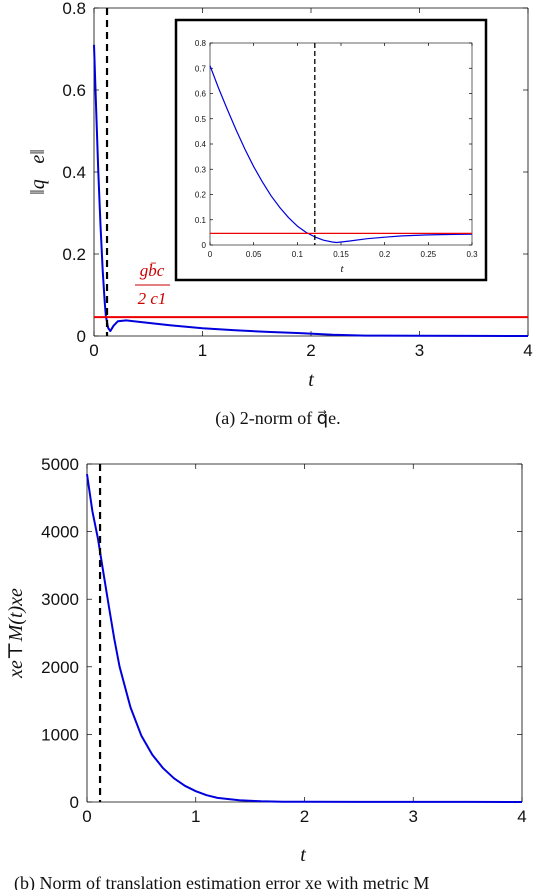 This screenshot has width=556, height=890. I want to click on inset-y-tick-label: 0.3, so click(201, 169).